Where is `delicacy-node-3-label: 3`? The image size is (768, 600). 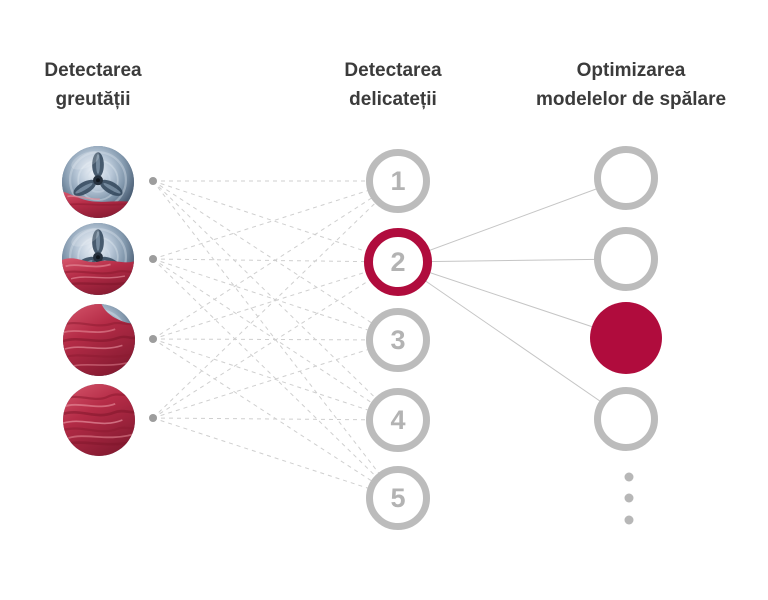
delicacy-node-3-label: 3 is located at coordinates (398, 339).